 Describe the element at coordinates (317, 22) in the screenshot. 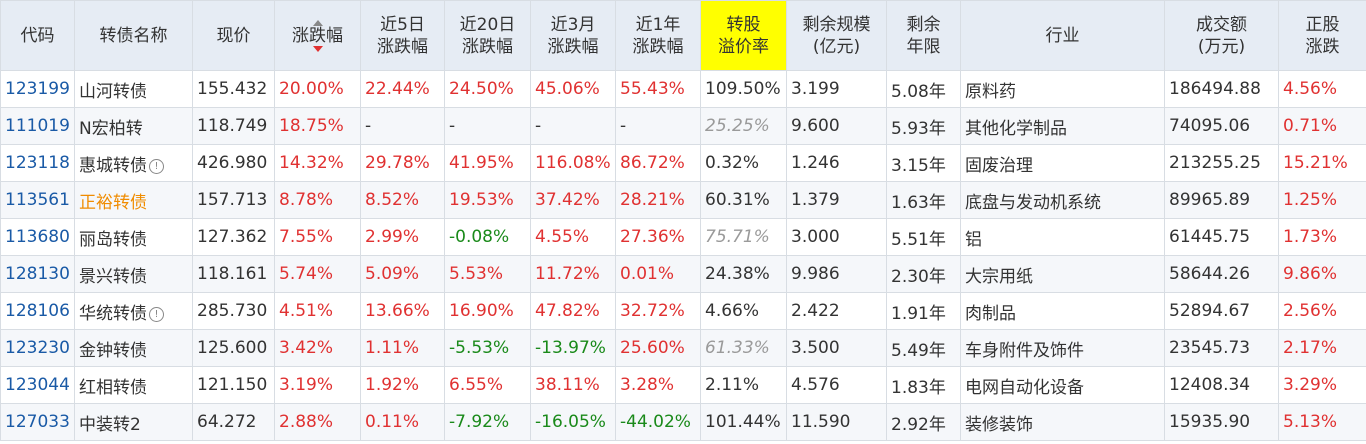

I see `sort-asc-icon` at that location.